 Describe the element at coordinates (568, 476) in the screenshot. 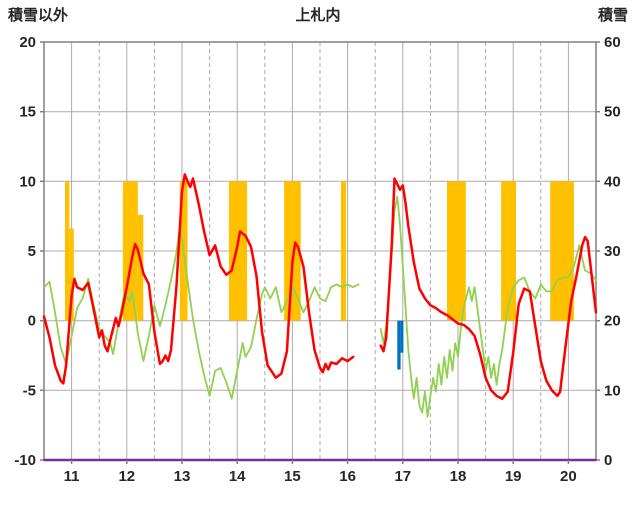

I see `x-tick-label: 20` at that location.